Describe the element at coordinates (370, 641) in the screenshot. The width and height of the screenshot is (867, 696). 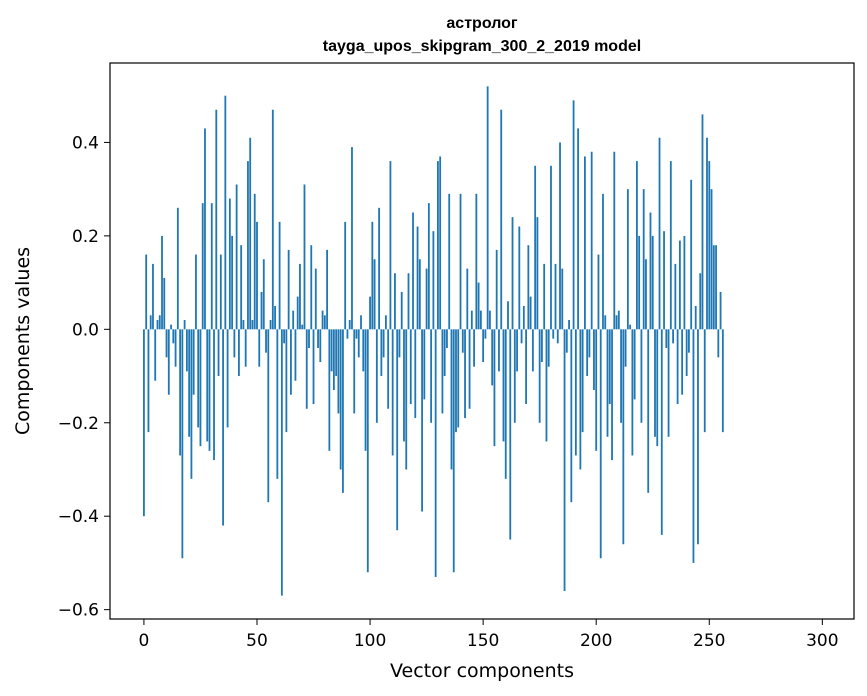
I see `x-tick-label: 100` at that location.